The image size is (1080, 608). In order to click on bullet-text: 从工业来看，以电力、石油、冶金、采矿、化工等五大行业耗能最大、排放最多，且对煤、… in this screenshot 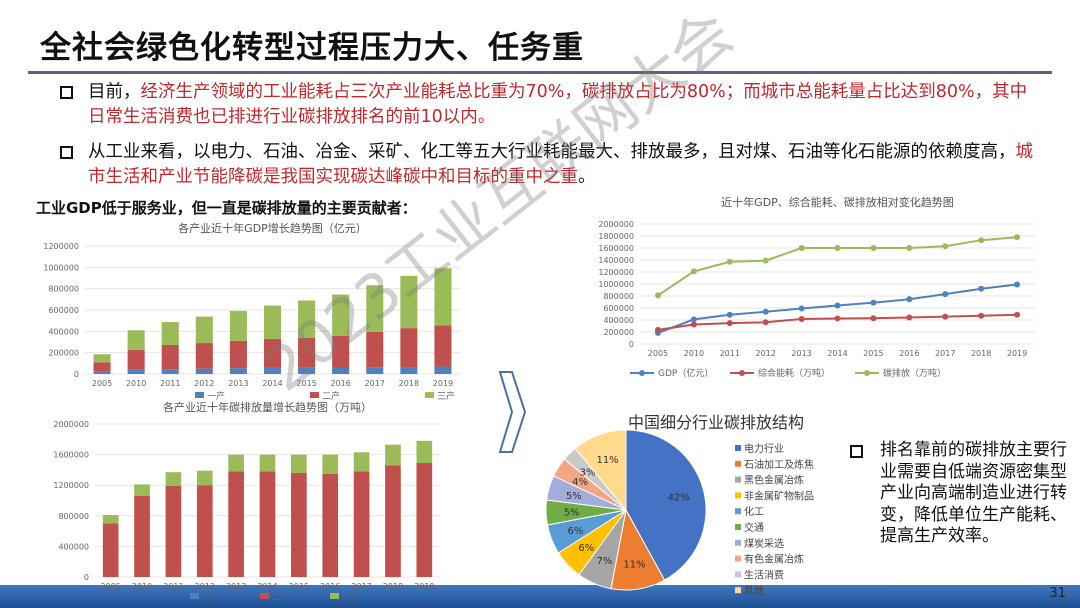, I will do `click(552, 152)`.